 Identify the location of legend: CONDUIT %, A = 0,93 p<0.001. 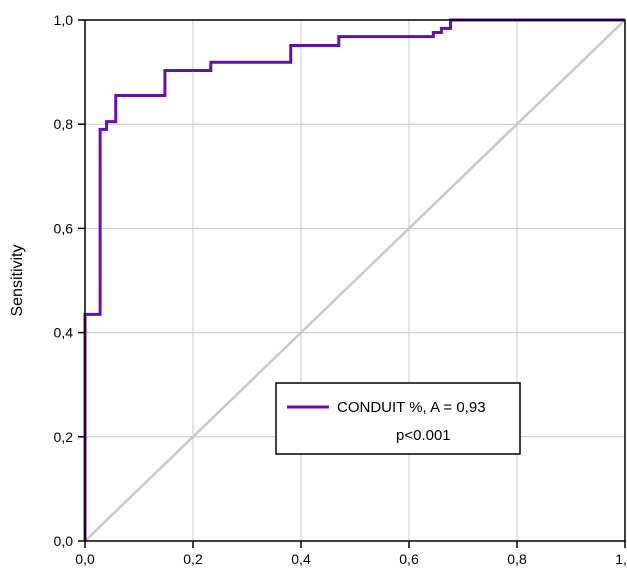
(398, 418).